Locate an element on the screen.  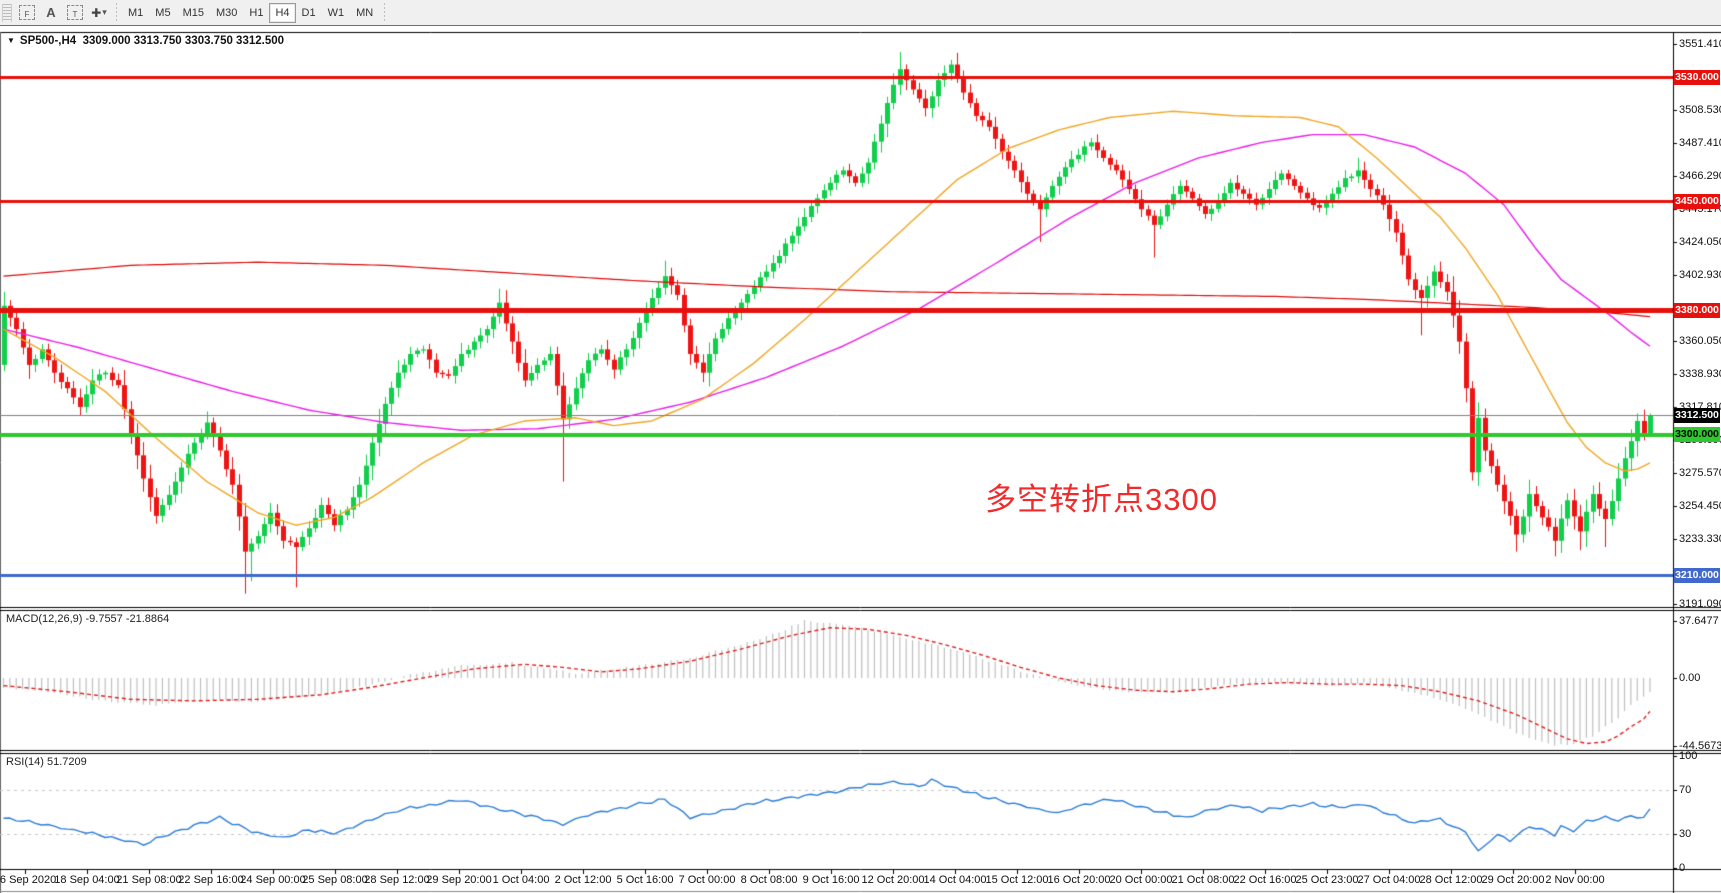
time-axis-label: 20 Oct 00:00 is located at coordinates (1141, 880).